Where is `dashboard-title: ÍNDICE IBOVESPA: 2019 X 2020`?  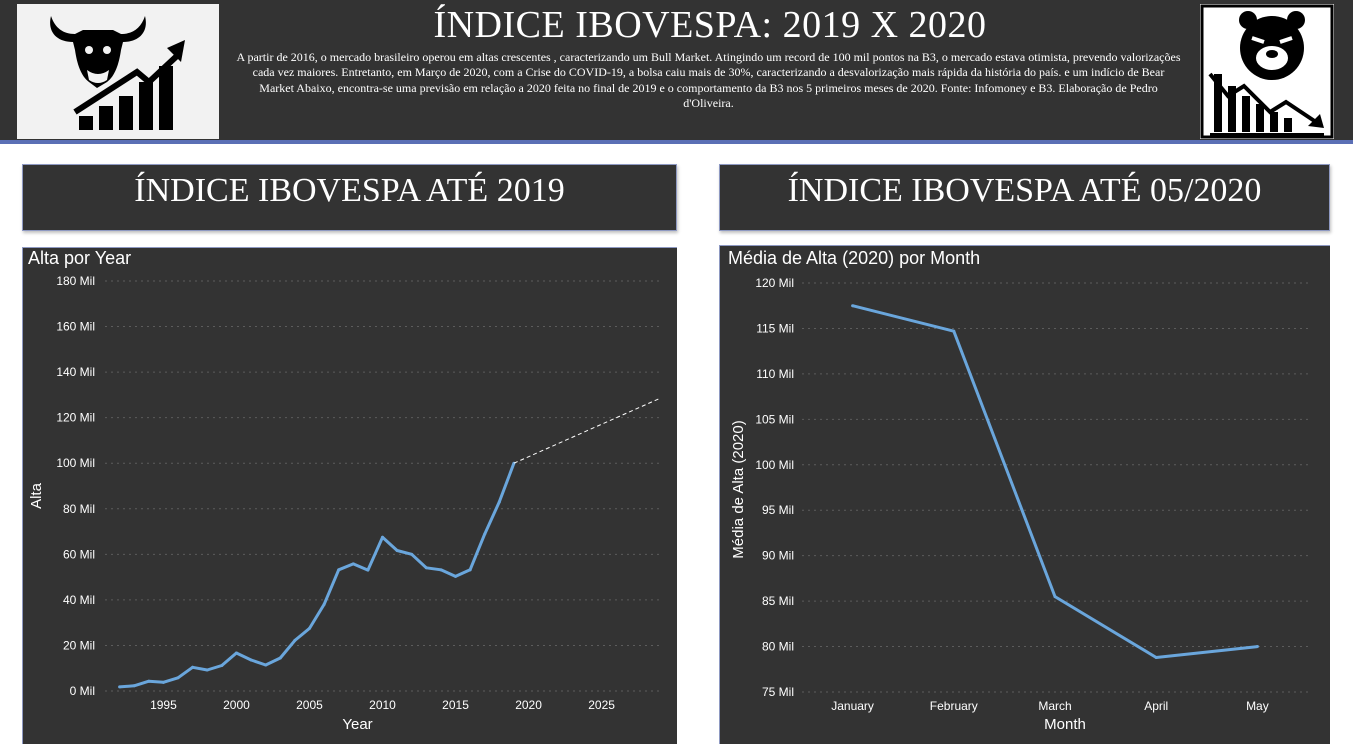
dashboard-title: ÍNDICE IBOVESPA: 2019 X 2020 is located at coordinates (710, 25).